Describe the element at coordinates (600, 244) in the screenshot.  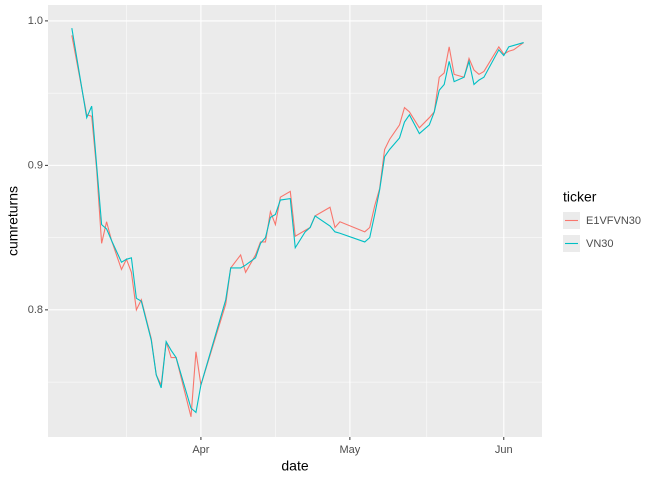
I see `legend-label: VN30` at that location.